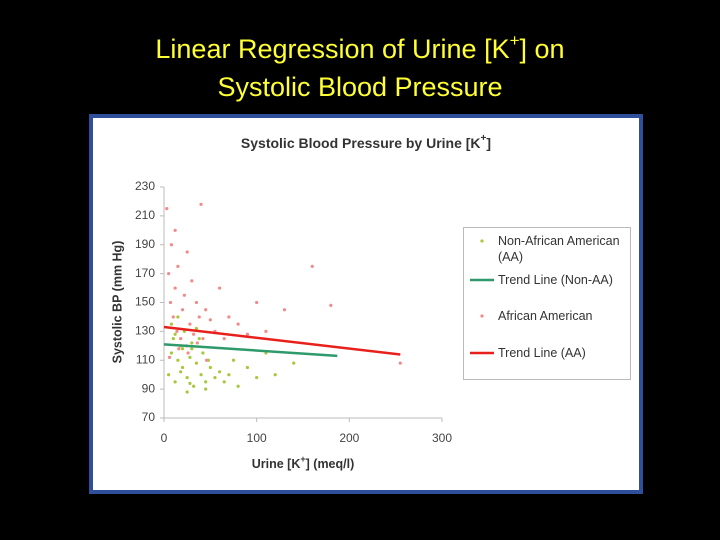 This screenshot has height=540, width=720. Describe the element at coordinates (117, 302) in the screenshot. I see `y-axis-label: Systolic BP (mm Hg)` at that location.